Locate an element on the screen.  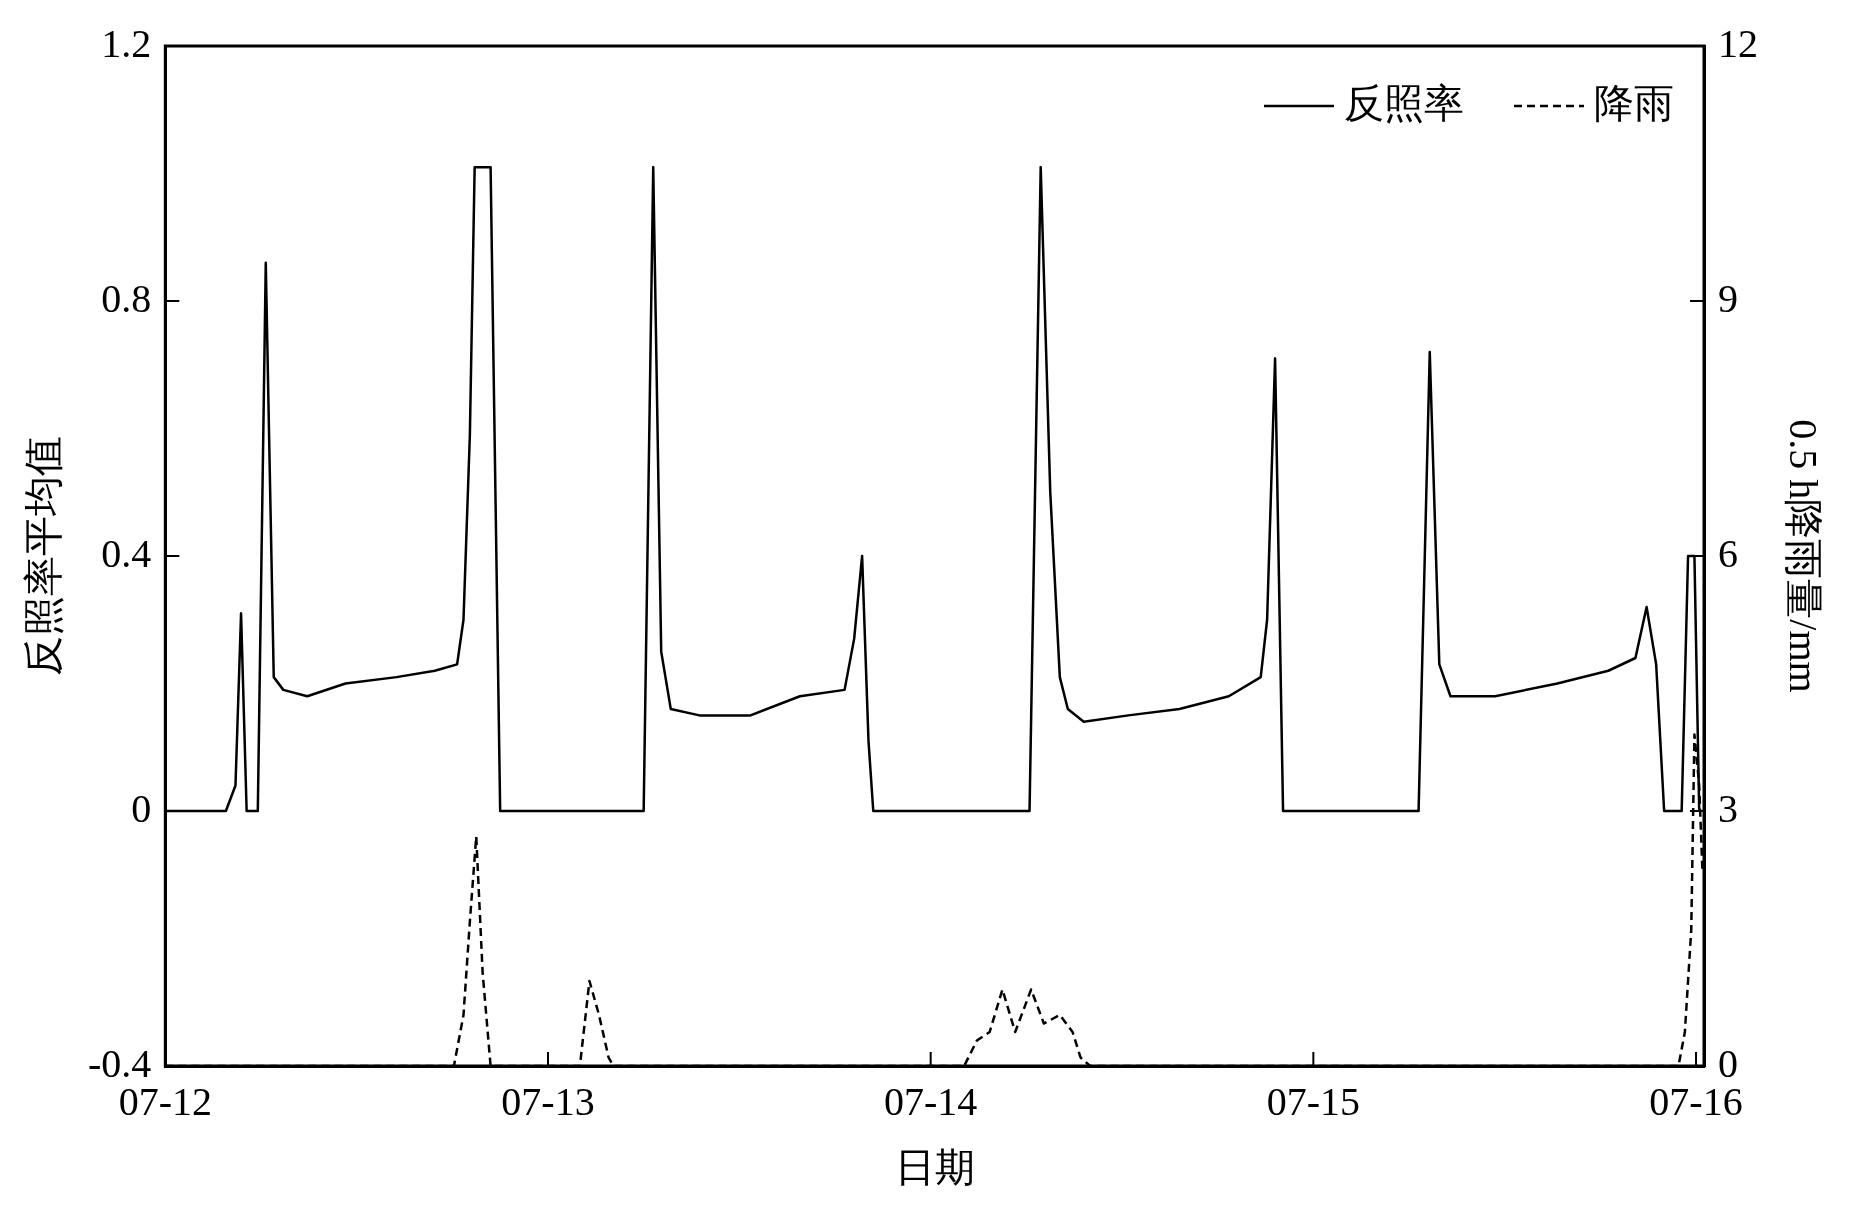
y-tick-label: 1.2 is located at coordinates (126, 43).